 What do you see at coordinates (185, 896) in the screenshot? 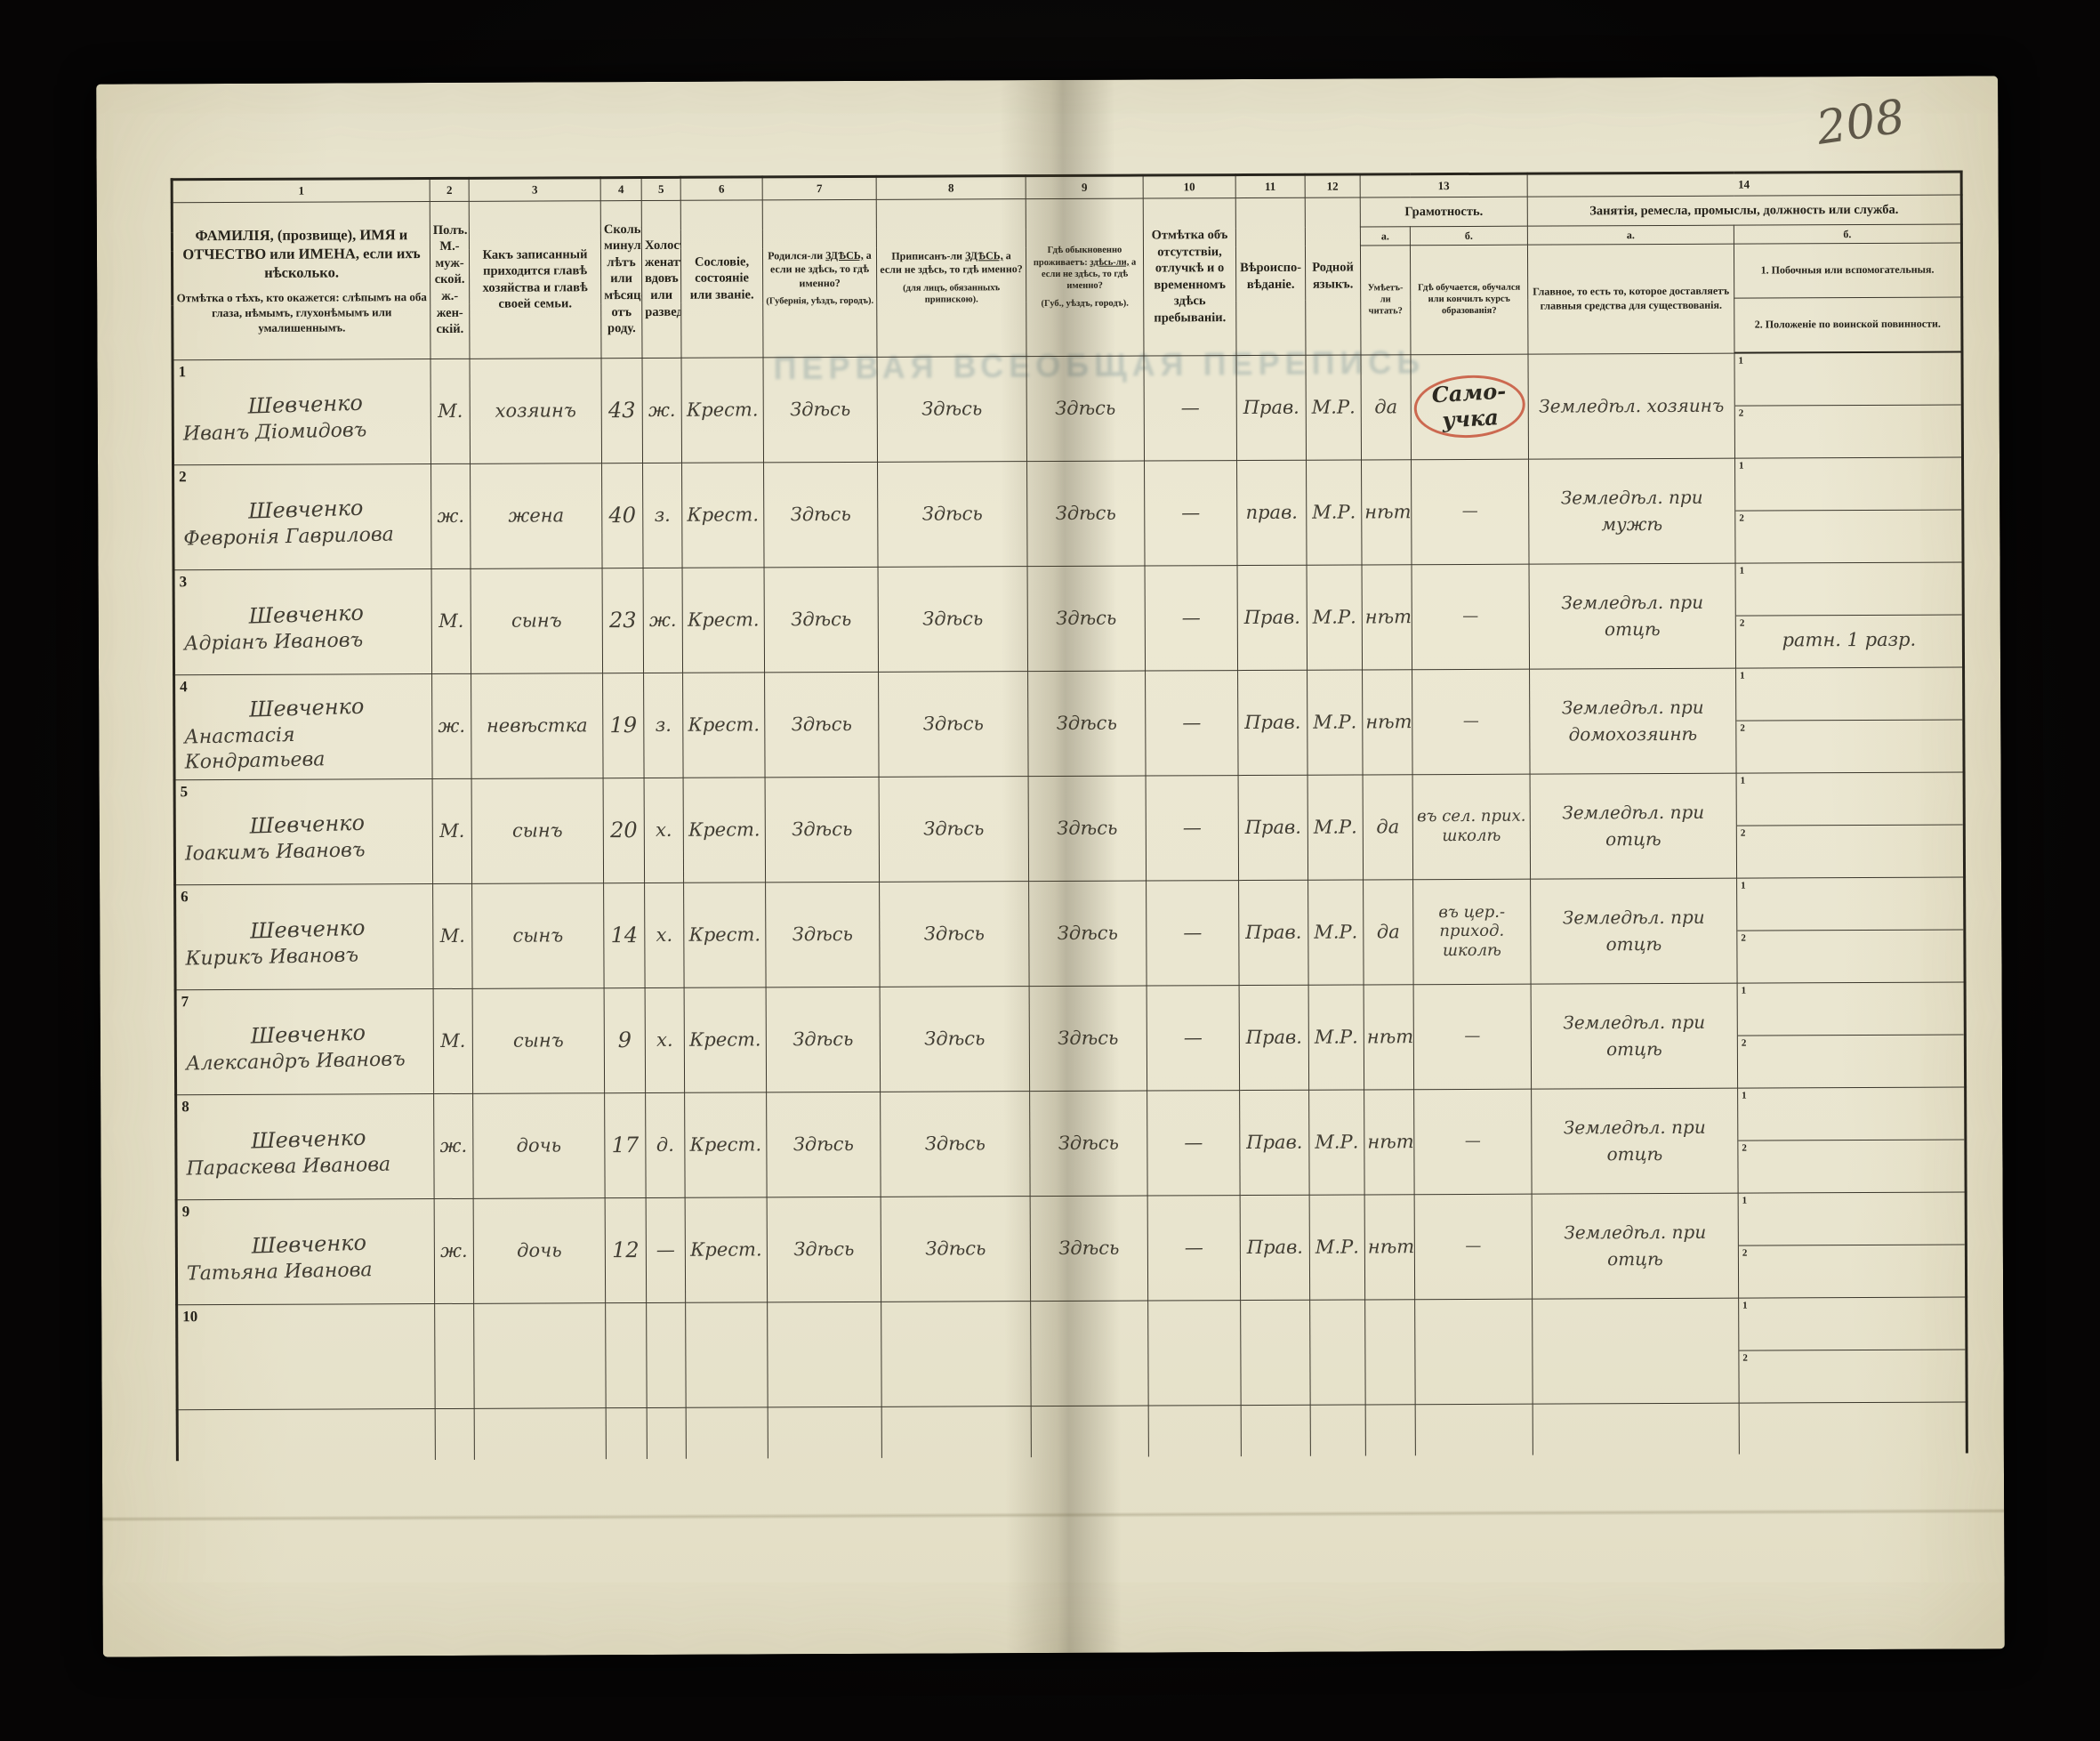
I see `row-number: 6` at bounding box center [185, 896].